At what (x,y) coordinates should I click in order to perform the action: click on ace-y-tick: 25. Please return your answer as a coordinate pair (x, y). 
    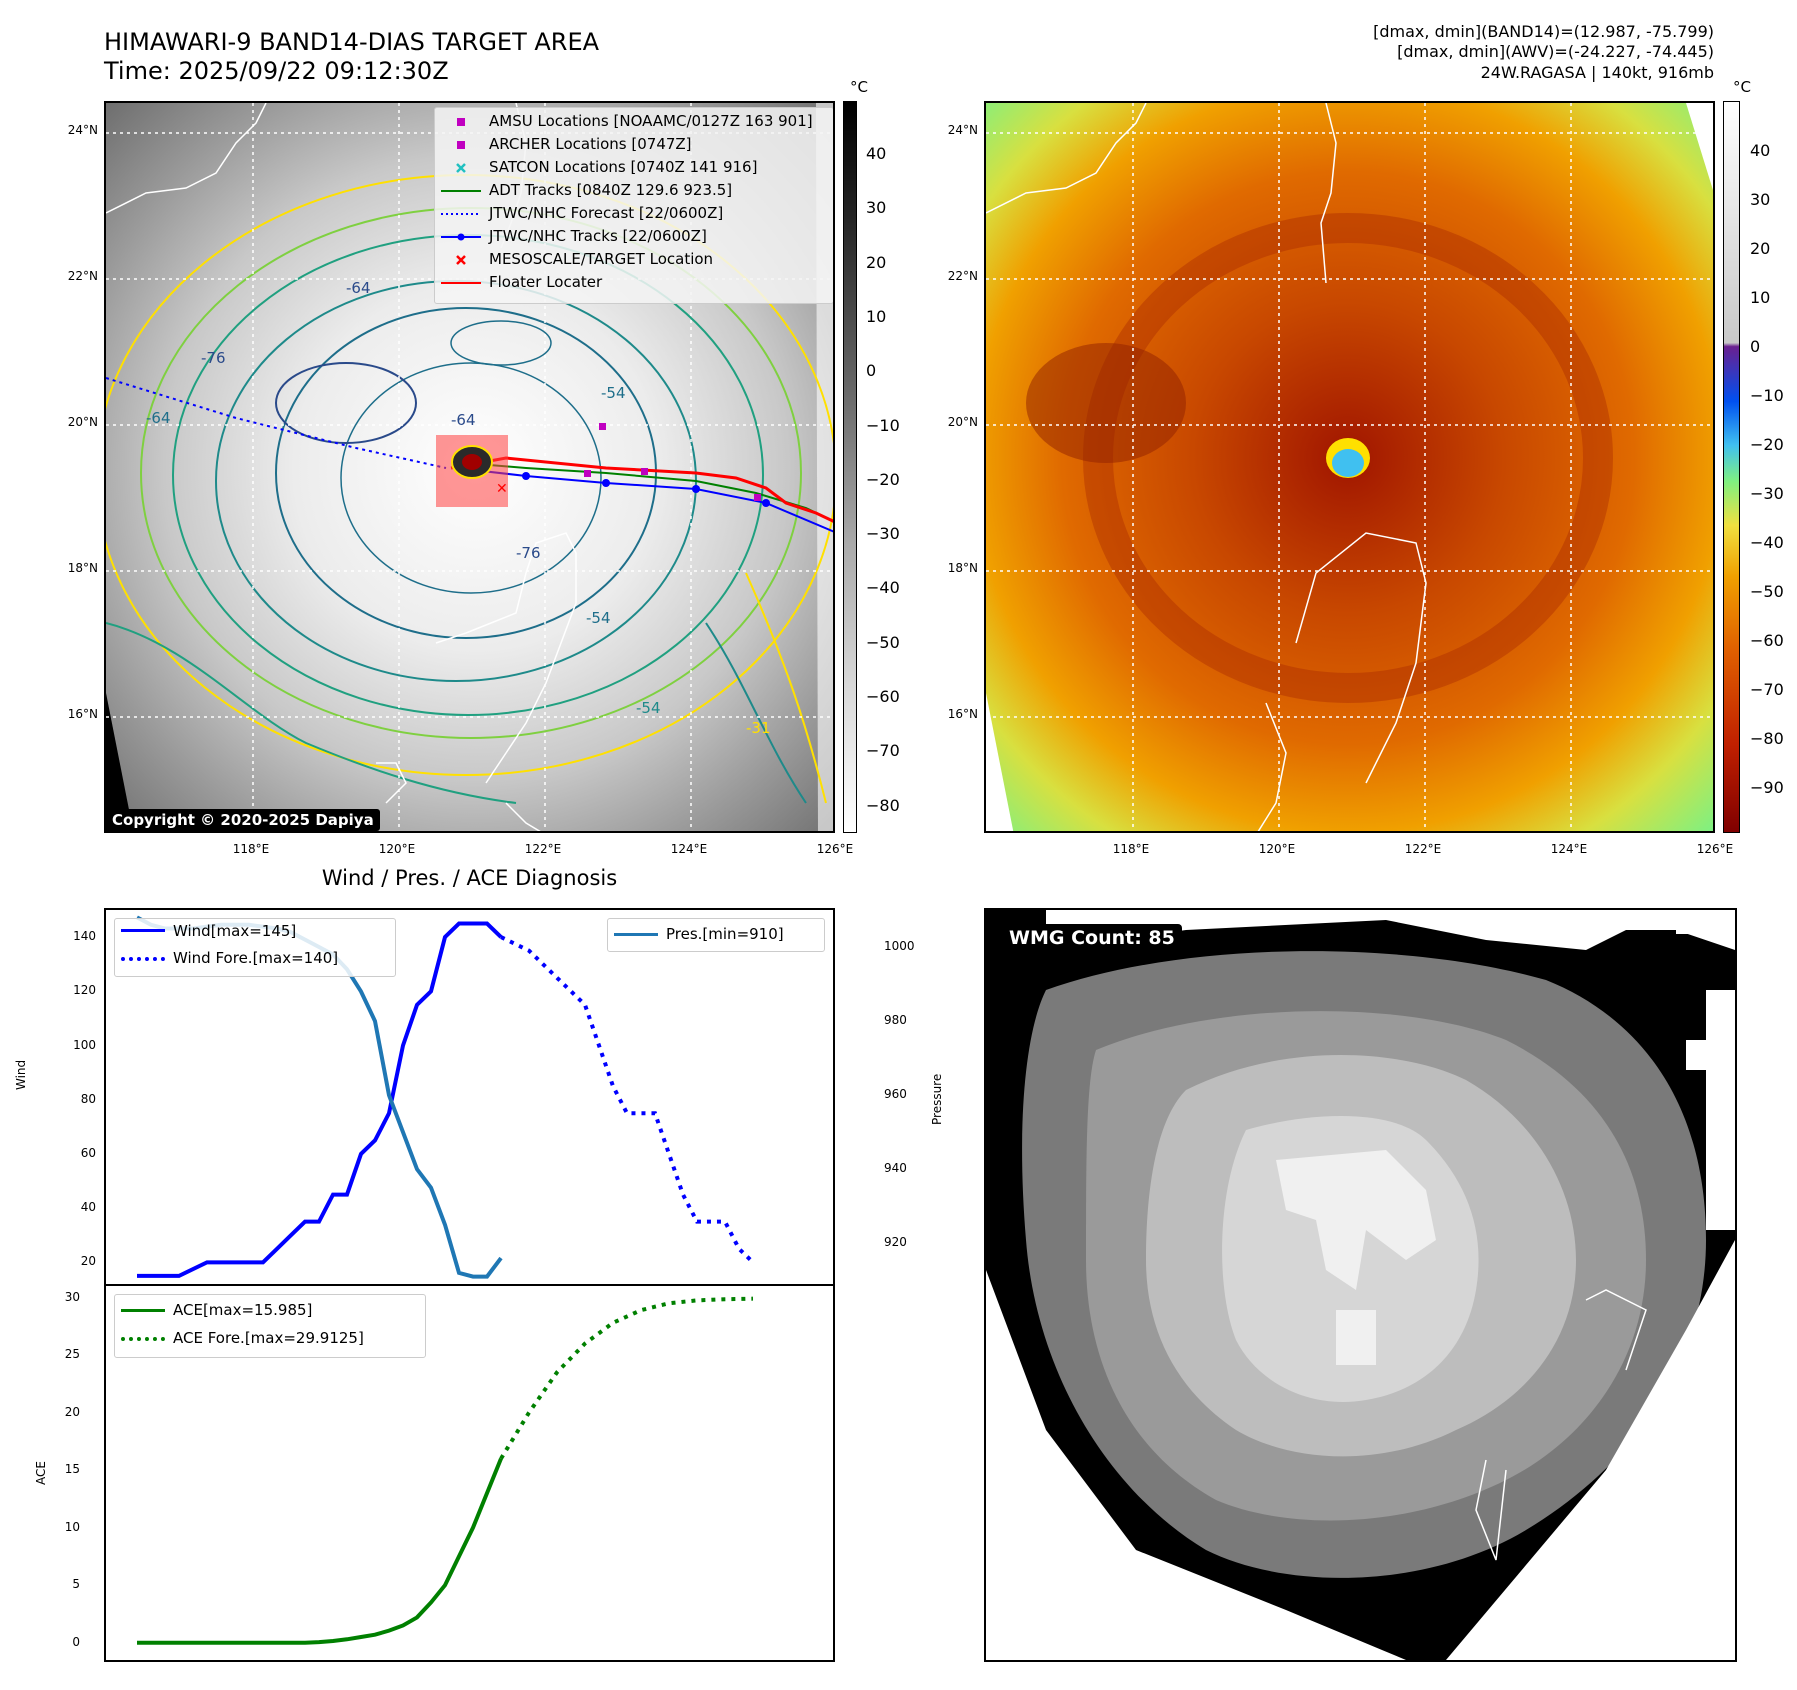
    Looking at the image, I should click on (72, 1354).